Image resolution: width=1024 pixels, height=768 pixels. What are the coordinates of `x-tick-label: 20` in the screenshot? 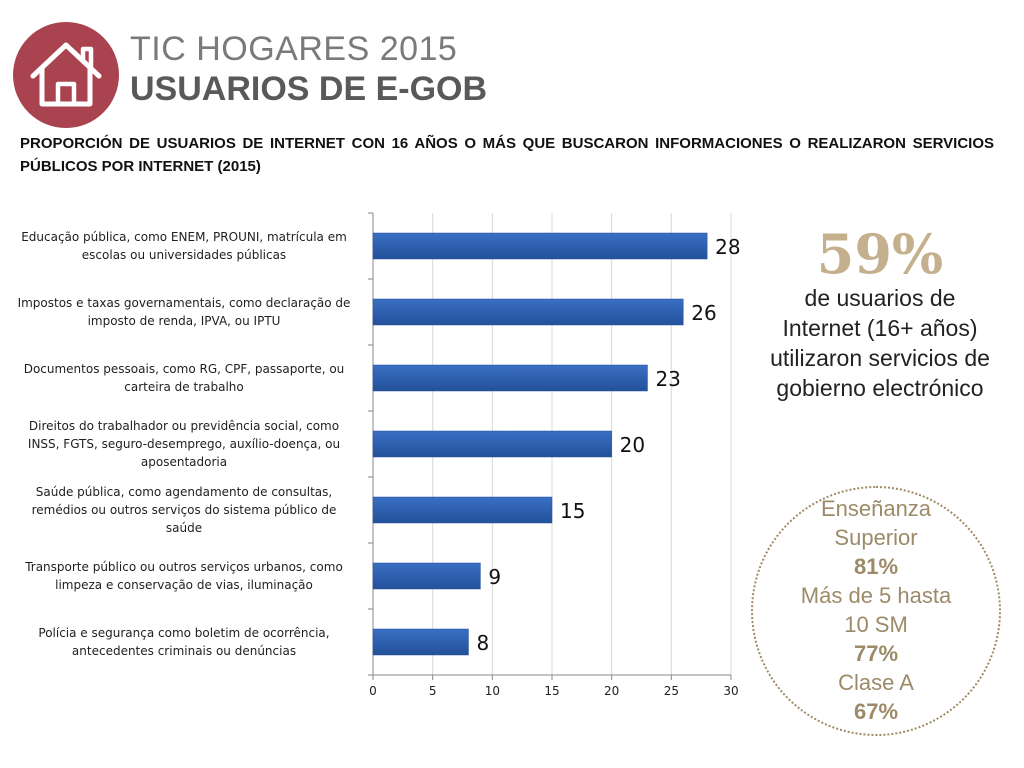 It's located at (611, 691).